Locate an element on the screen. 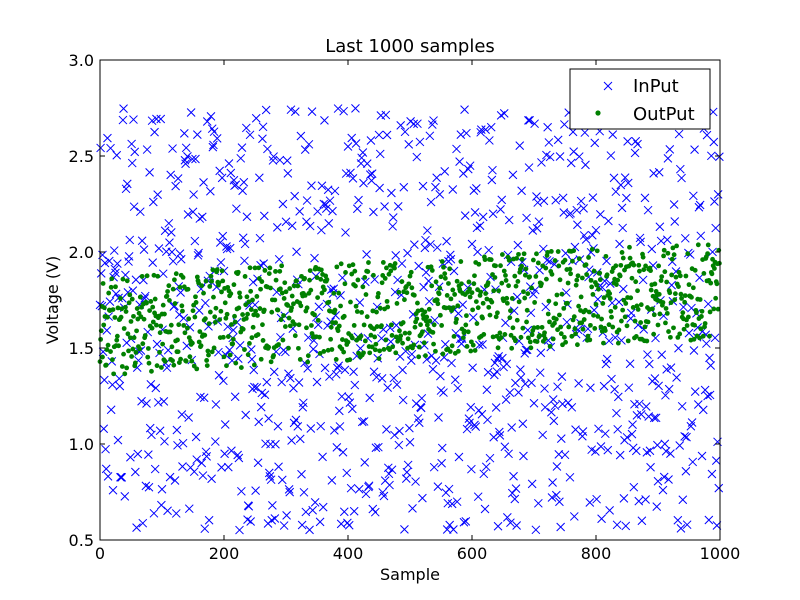 The height and width of the screenshot is (600, 800). y-tick-label: 1.5 is located at coordinates (81, 348).